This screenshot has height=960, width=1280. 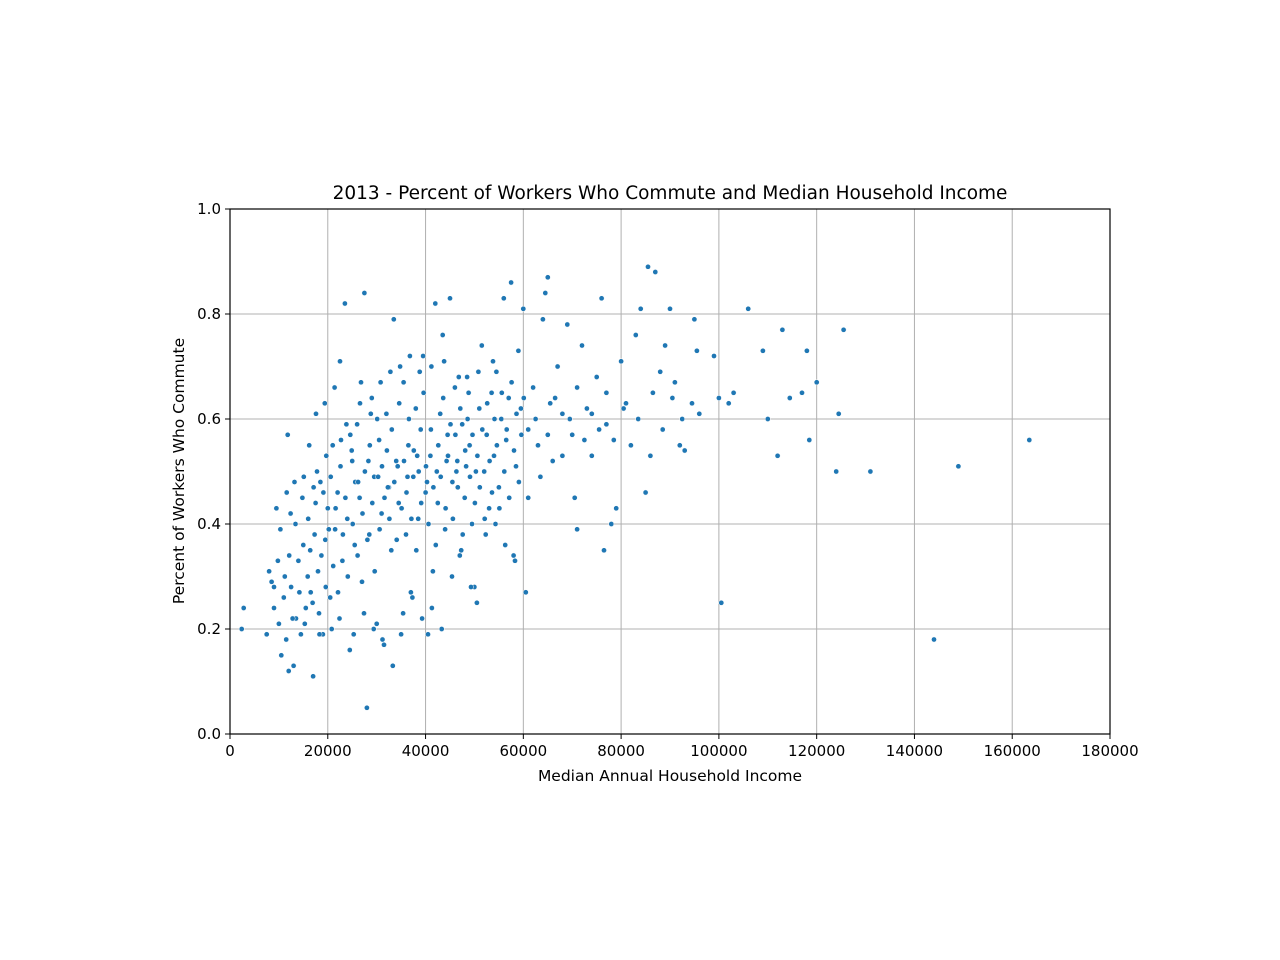 What do you see at coordinates (718, 751) in the screenshot?
I see `x-tick-label: 100000` at bounding box center [718, 751].